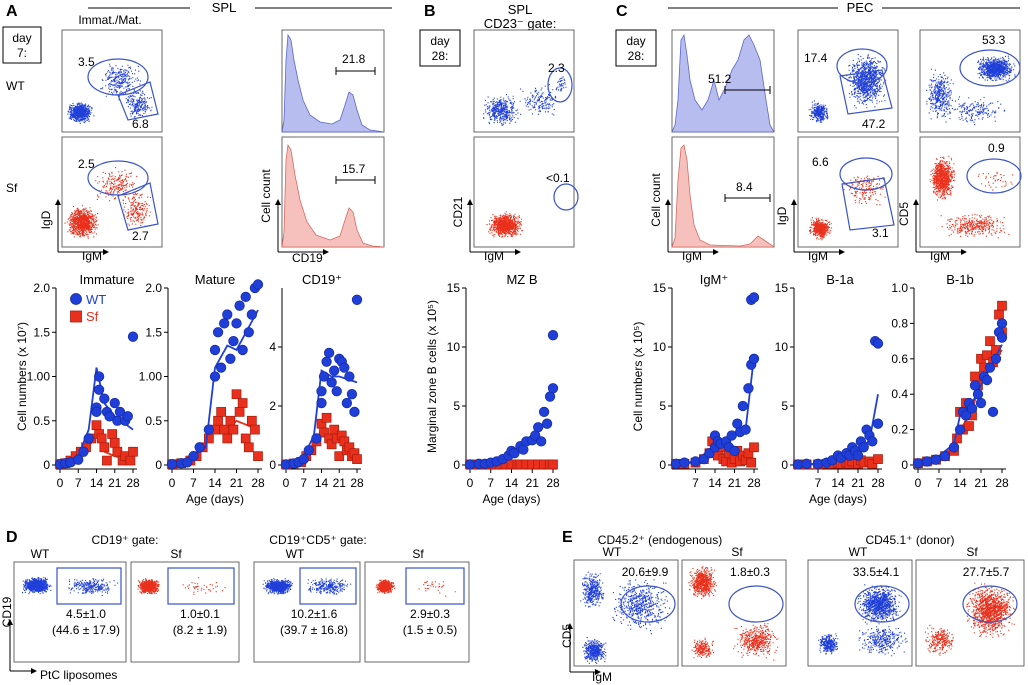  Describe the element at coordinates (46, 219) in the screenshot. I see `panel-a-dot-ylabel: IgD` at that location.